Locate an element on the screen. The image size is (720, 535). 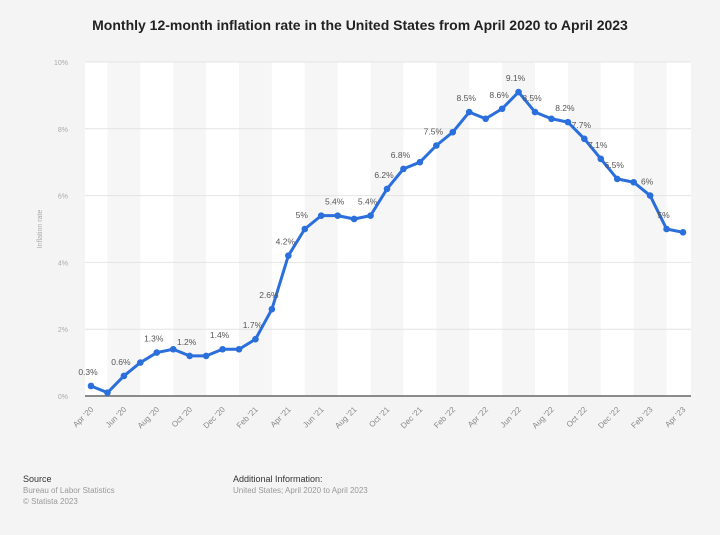
x-tick-label: Oct '21 is located at coordinates (379, 417).